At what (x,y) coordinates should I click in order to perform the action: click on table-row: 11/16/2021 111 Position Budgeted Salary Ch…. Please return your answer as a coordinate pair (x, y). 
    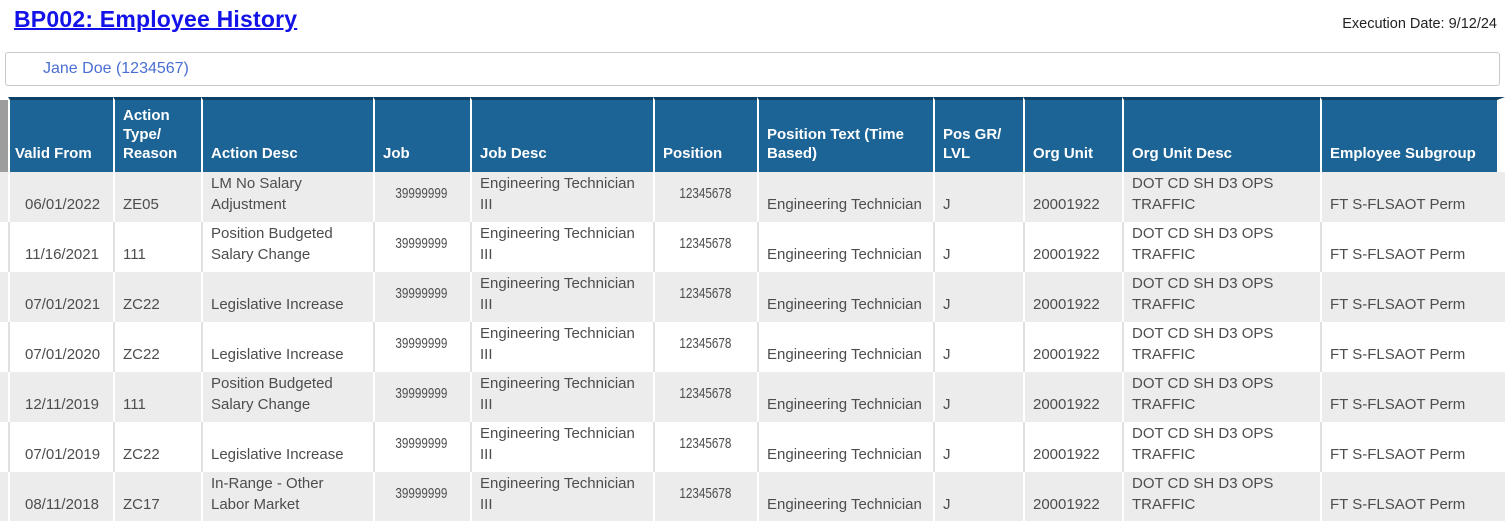
    Looking at the image, I should click on (752, 247).